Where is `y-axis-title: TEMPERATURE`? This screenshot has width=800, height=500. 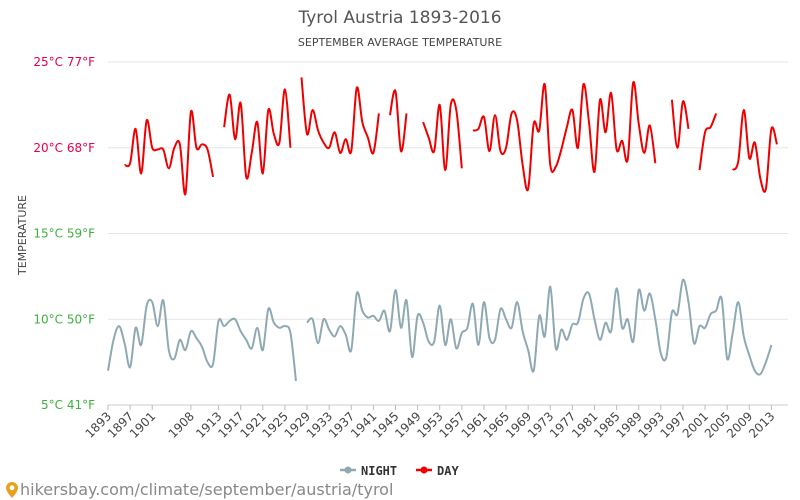
y-axis-title: TEMPERATURE is located at coordinates (22, 235).